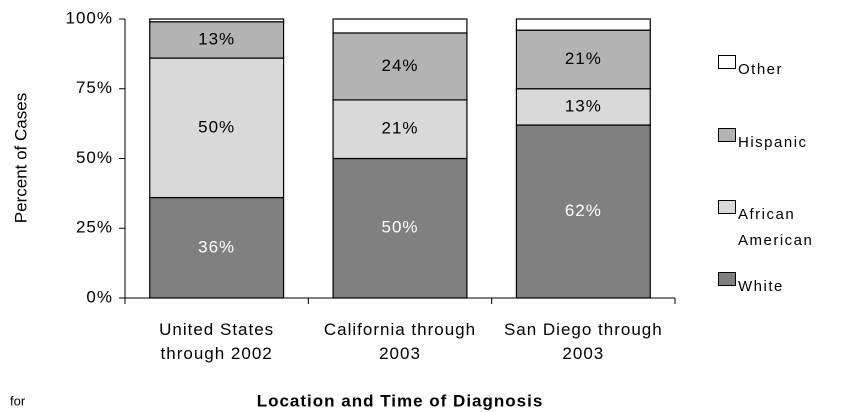 This screenshot has height=412, width=856. Describe the element at coordinates (18, 400) in the screenshot. I see `annotation: for` at that location.